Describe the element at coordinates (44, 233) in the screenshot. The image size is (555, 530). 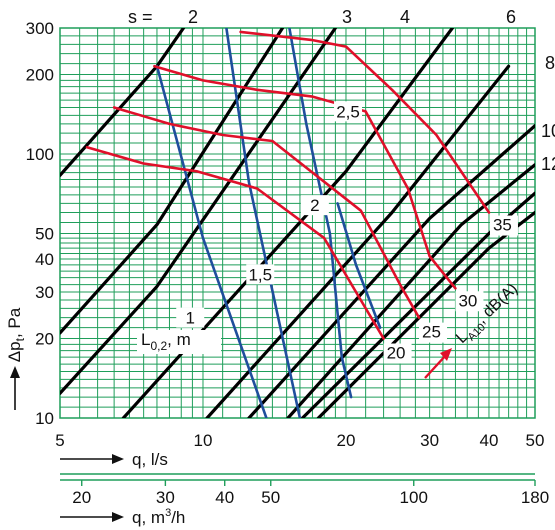
I see `y-tick-label: 50` at that location.